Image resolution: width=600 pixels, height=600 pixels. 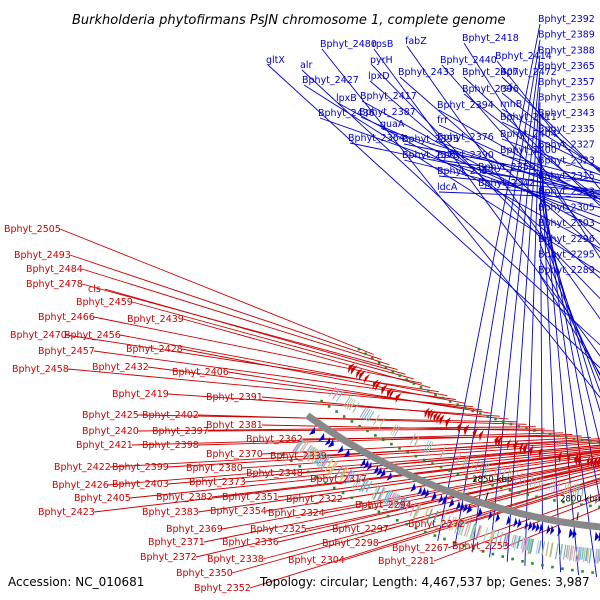 What do you see at coordinates (104, 302) in the screenshot?
I see `reverse-gene-label: Bphyt_2459` at bounding box center [104, 302].